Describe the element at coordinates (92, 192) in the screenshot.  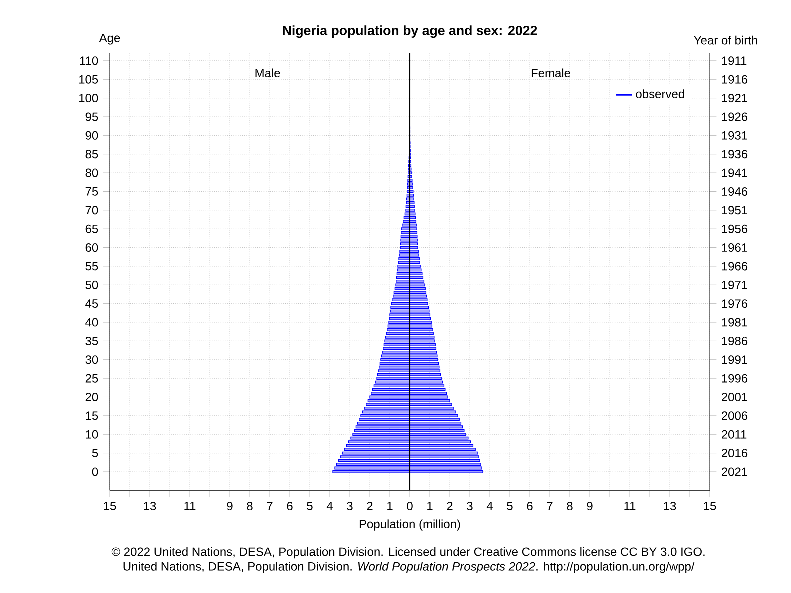
I see `y-tick-label: 75` at that location.